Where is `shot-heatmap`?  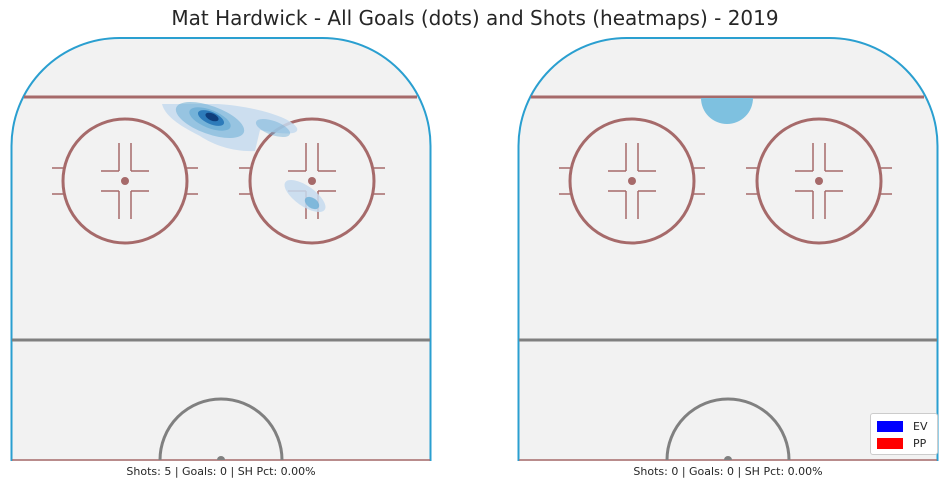
shot-heatmap is located at coordinates (244, 157).